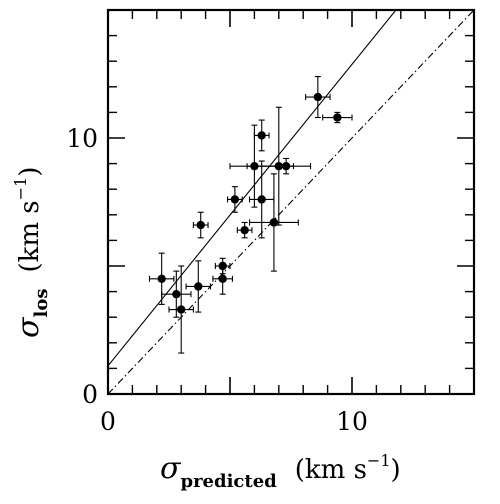  Describe the element at coordinates (90, 394) in the screenshot. I see `y-tick-label: 0` at that location.